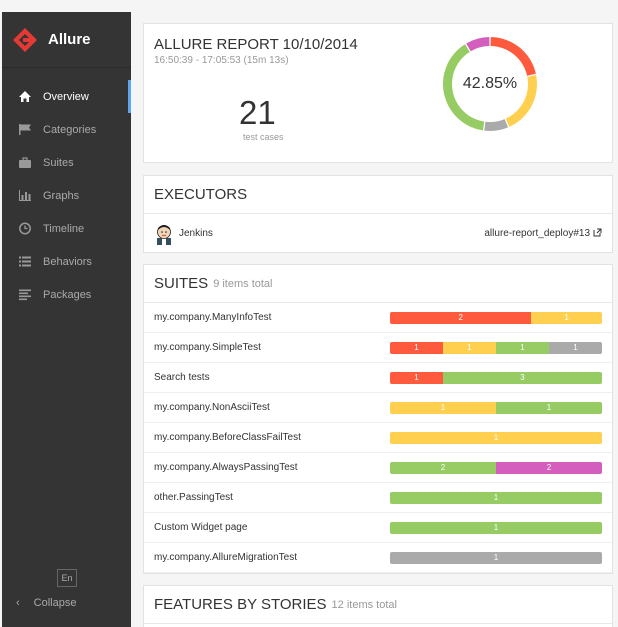  I want to click on flag-icon, so click(25, 130).